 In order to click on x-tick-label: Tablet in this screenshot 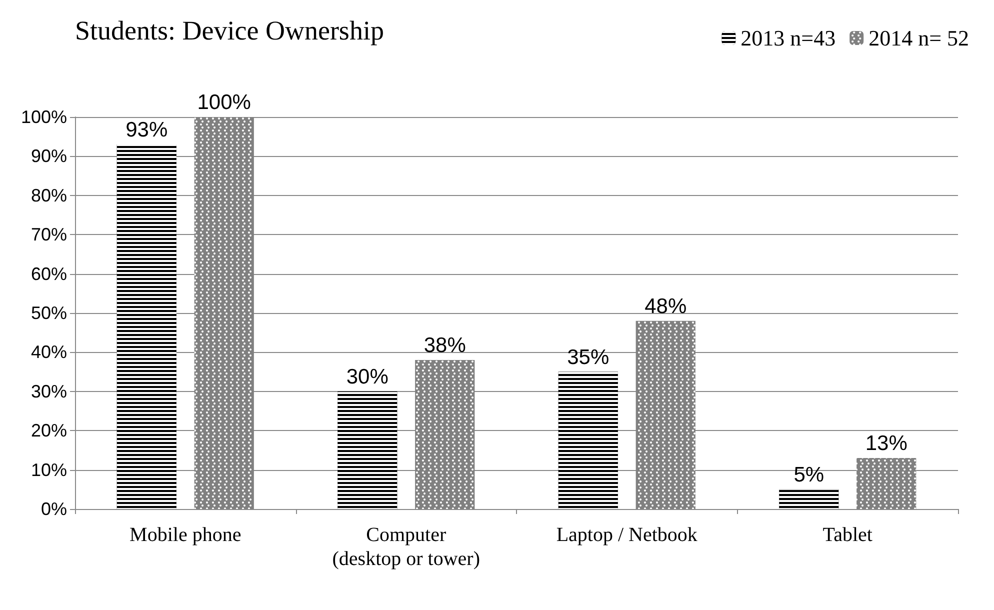, I will do `click(847, 535)`.